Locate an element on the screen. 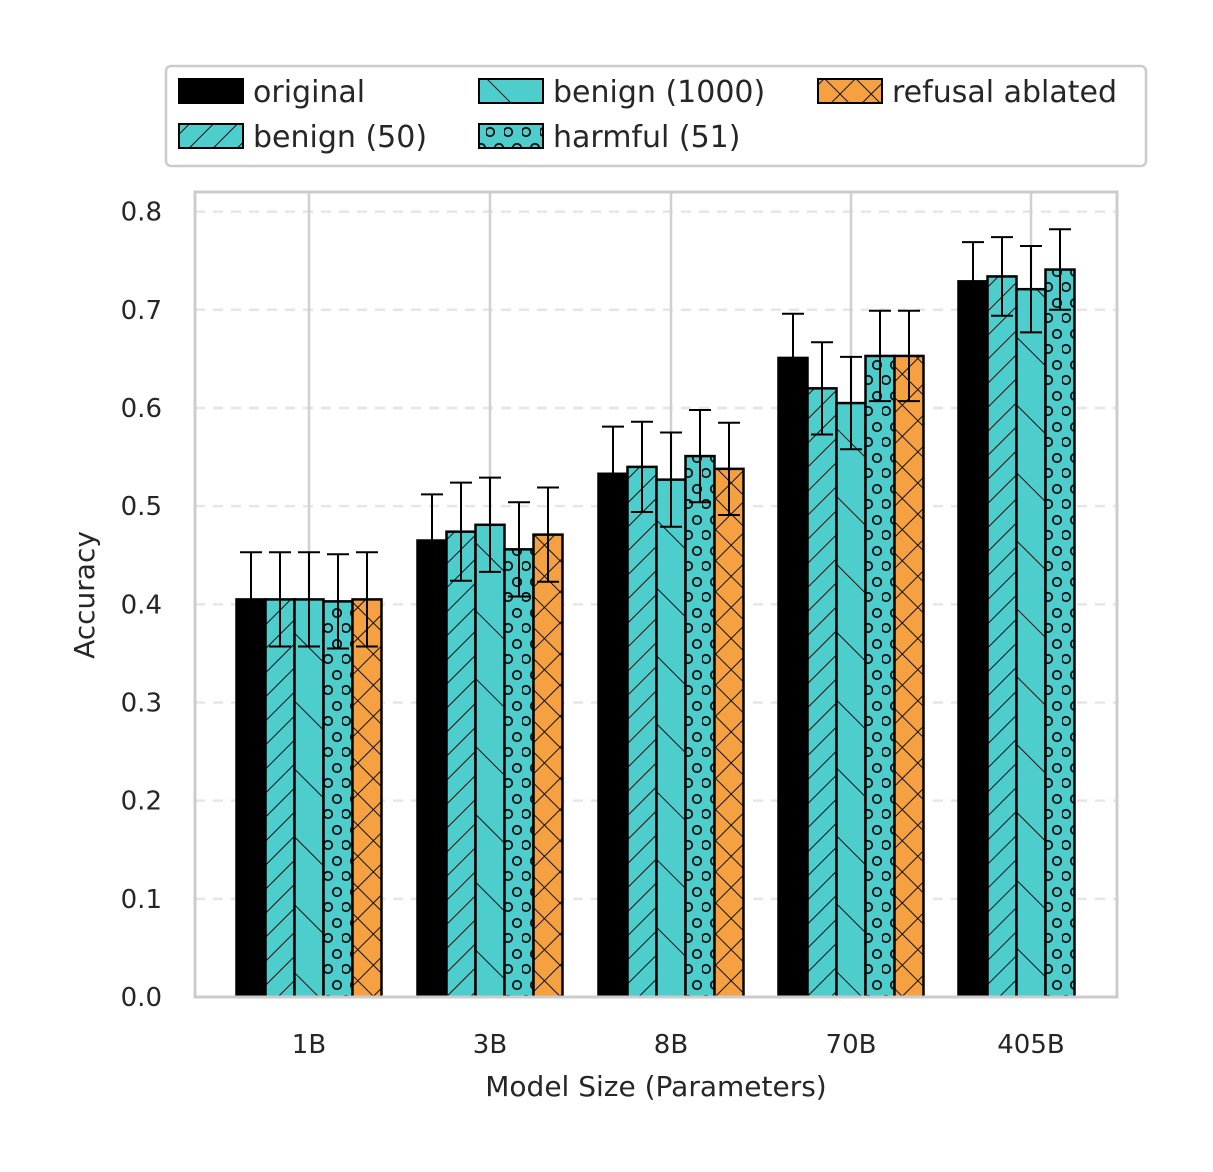  legend-frame is located at coordinates (656, 116).